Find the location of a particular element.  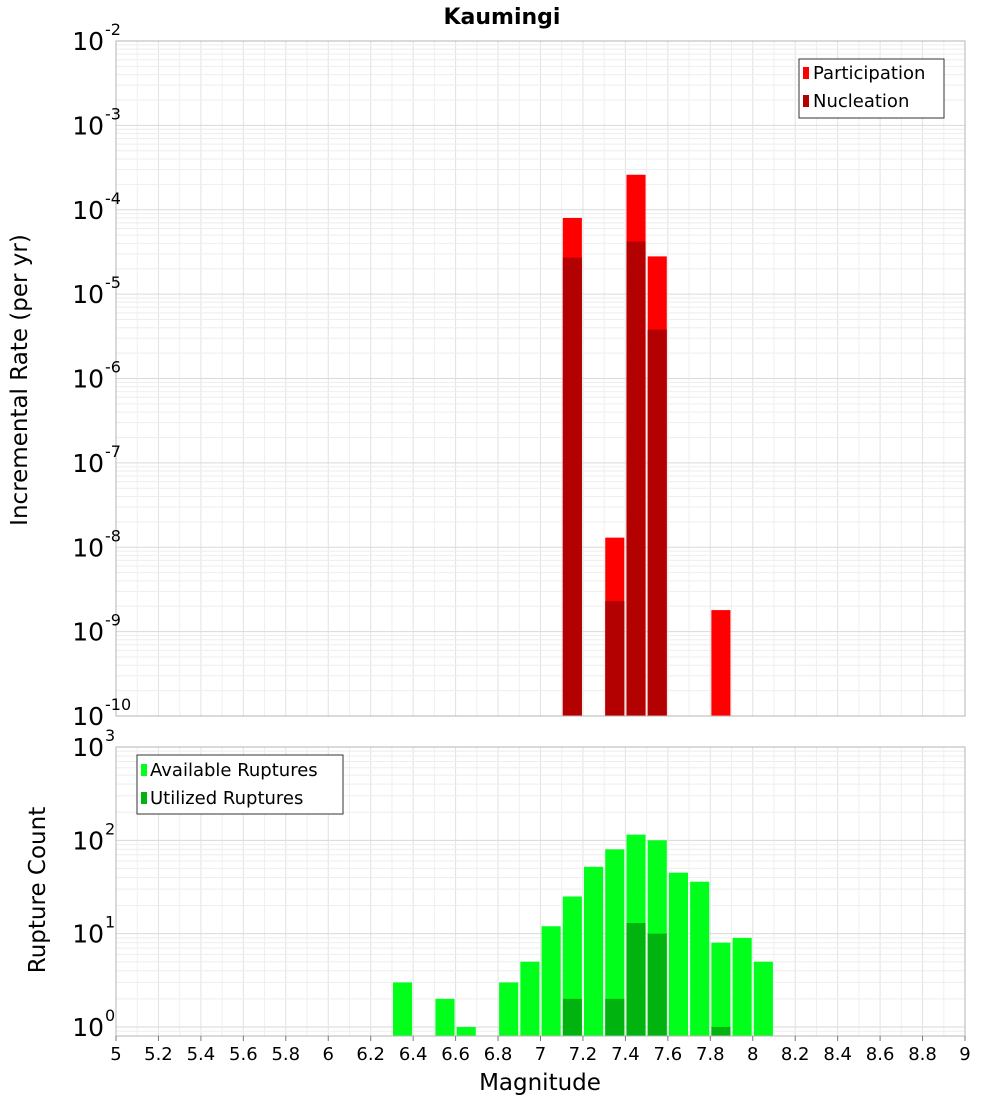

count-y-tick: 10 0 is located at coordinates (93, 1024).